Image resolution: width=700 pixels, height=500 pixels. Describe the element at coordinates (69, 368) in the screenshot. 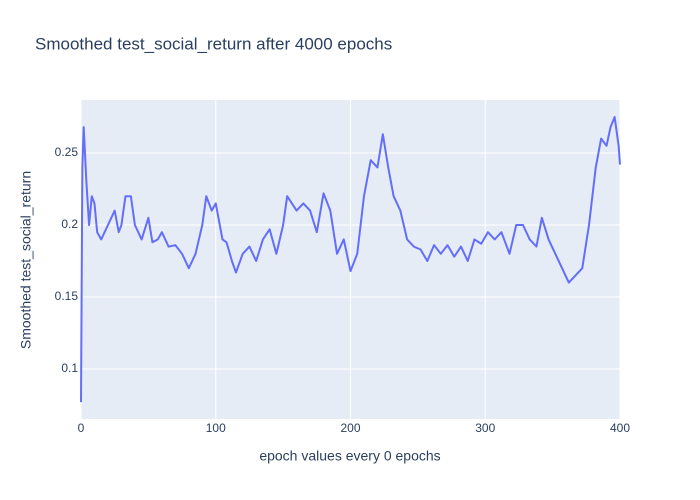

I see `y-tick-label: 0.1` at that location.